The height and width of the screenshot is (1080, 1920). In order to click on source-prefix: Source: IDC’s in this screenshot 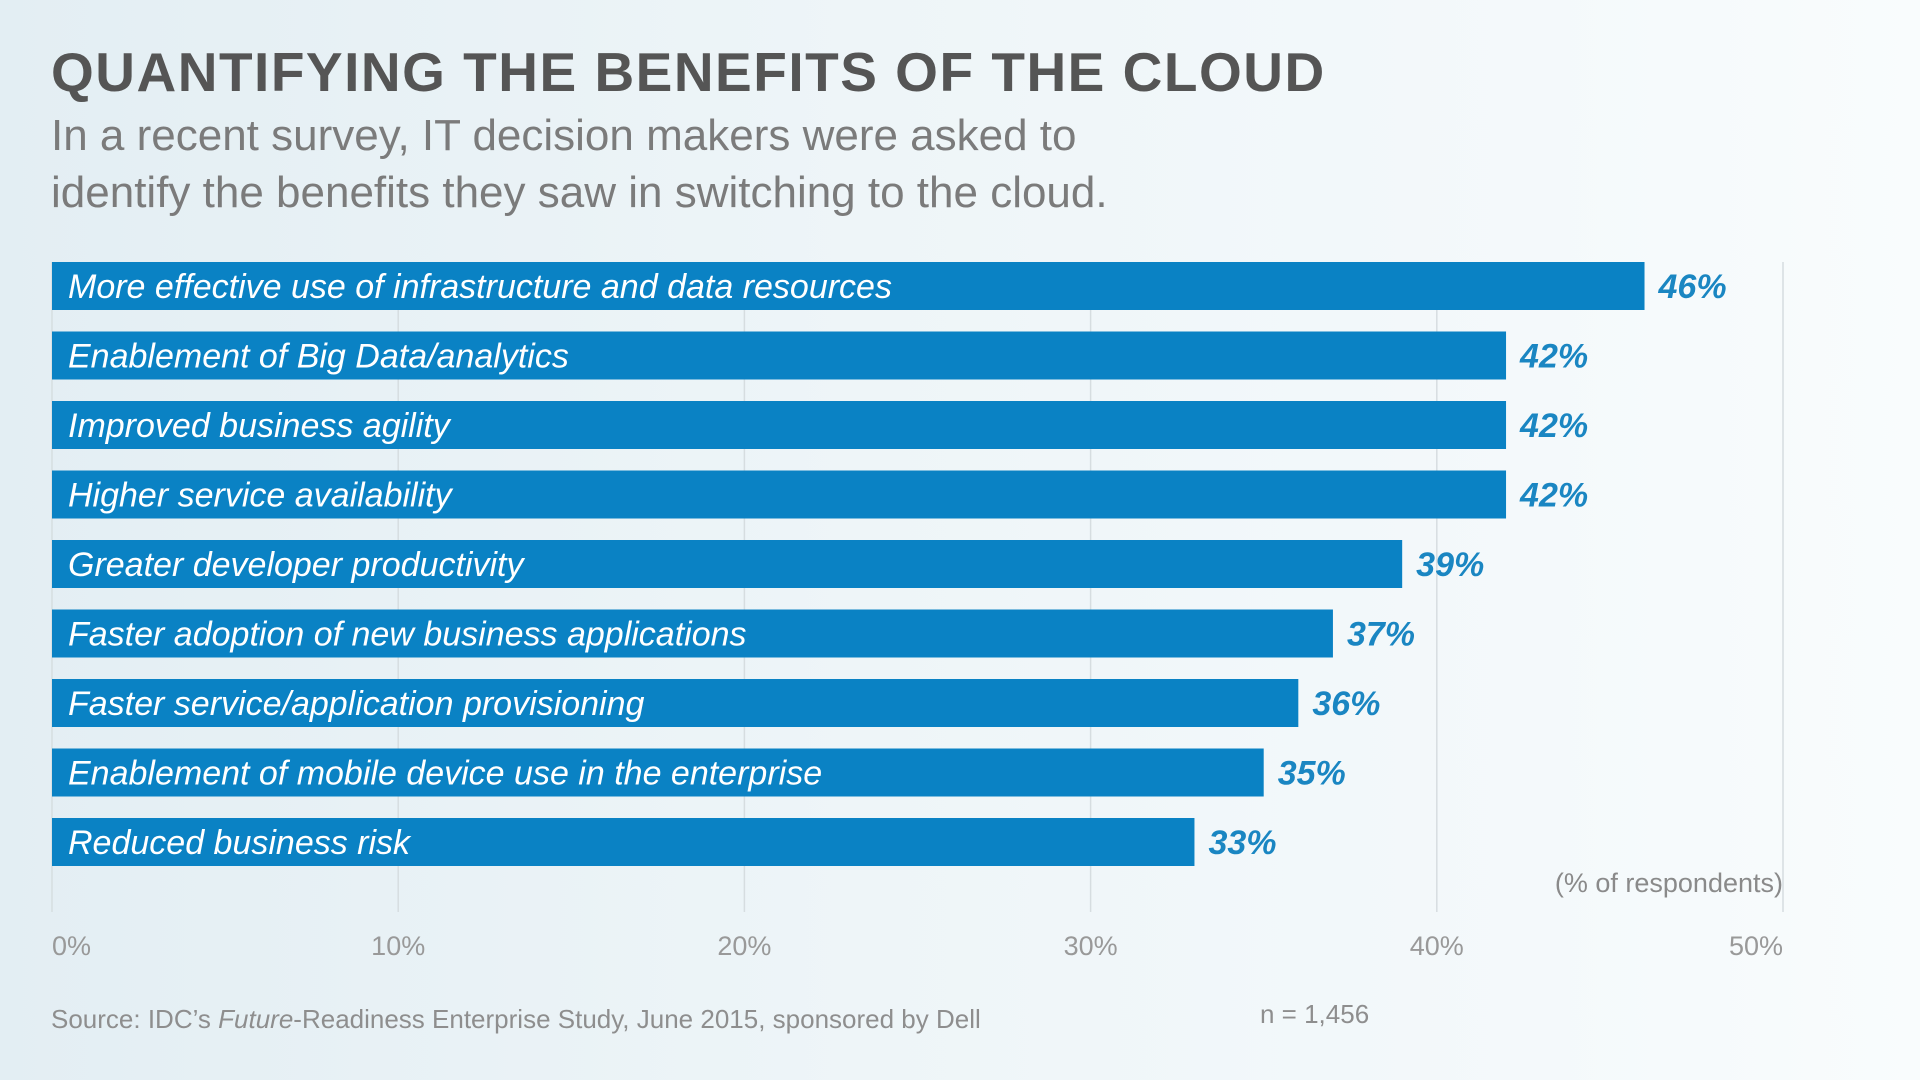, I will do `click(135, 1019)`.